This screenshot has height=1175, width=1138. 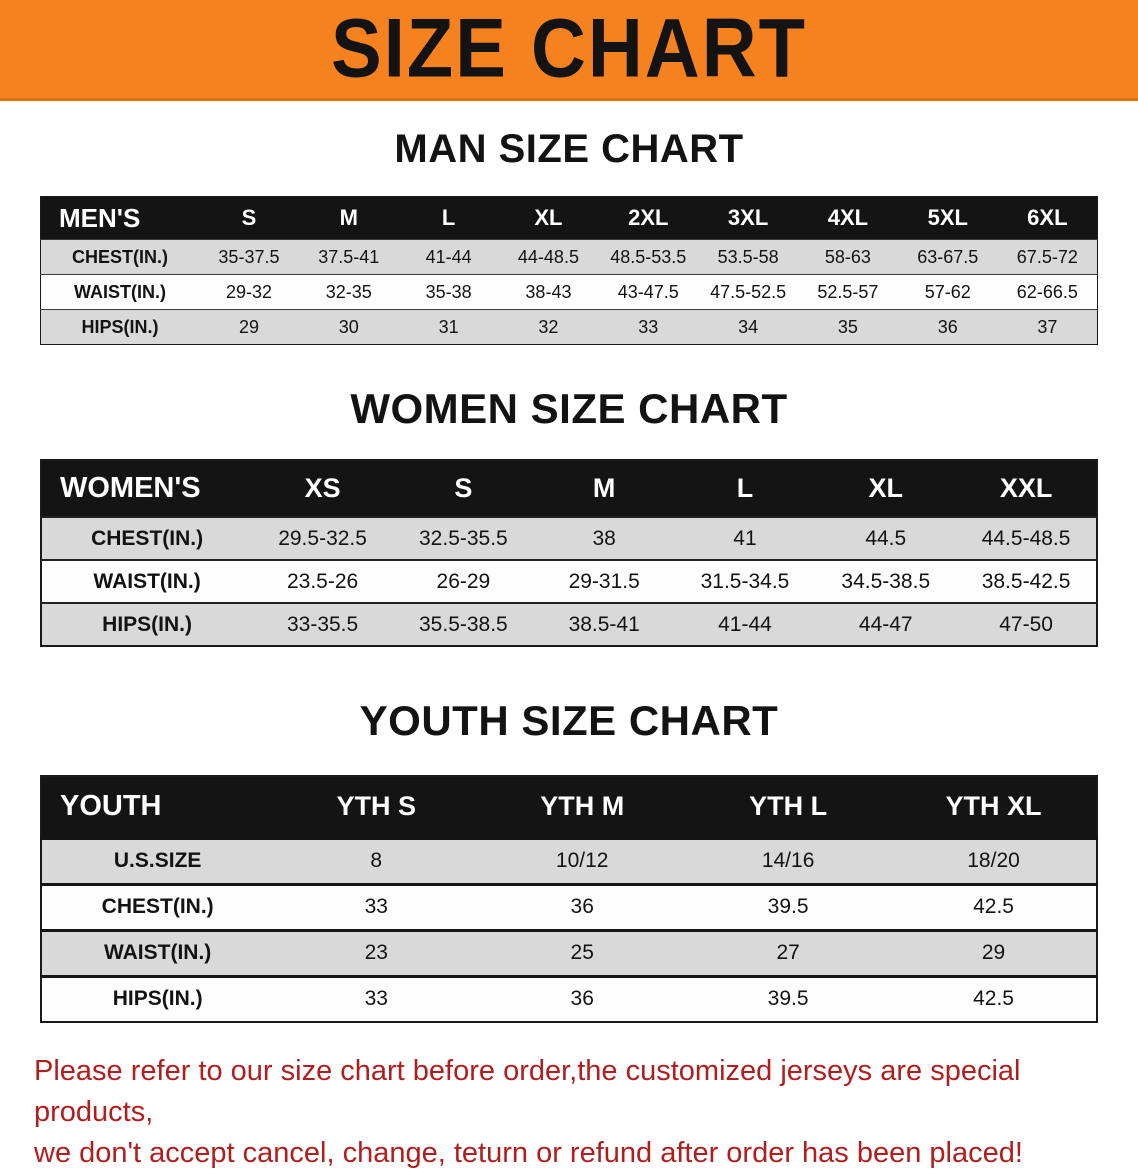 I want to click on measurement-cell: 48.5-53.5, so click(x=648, y=257).